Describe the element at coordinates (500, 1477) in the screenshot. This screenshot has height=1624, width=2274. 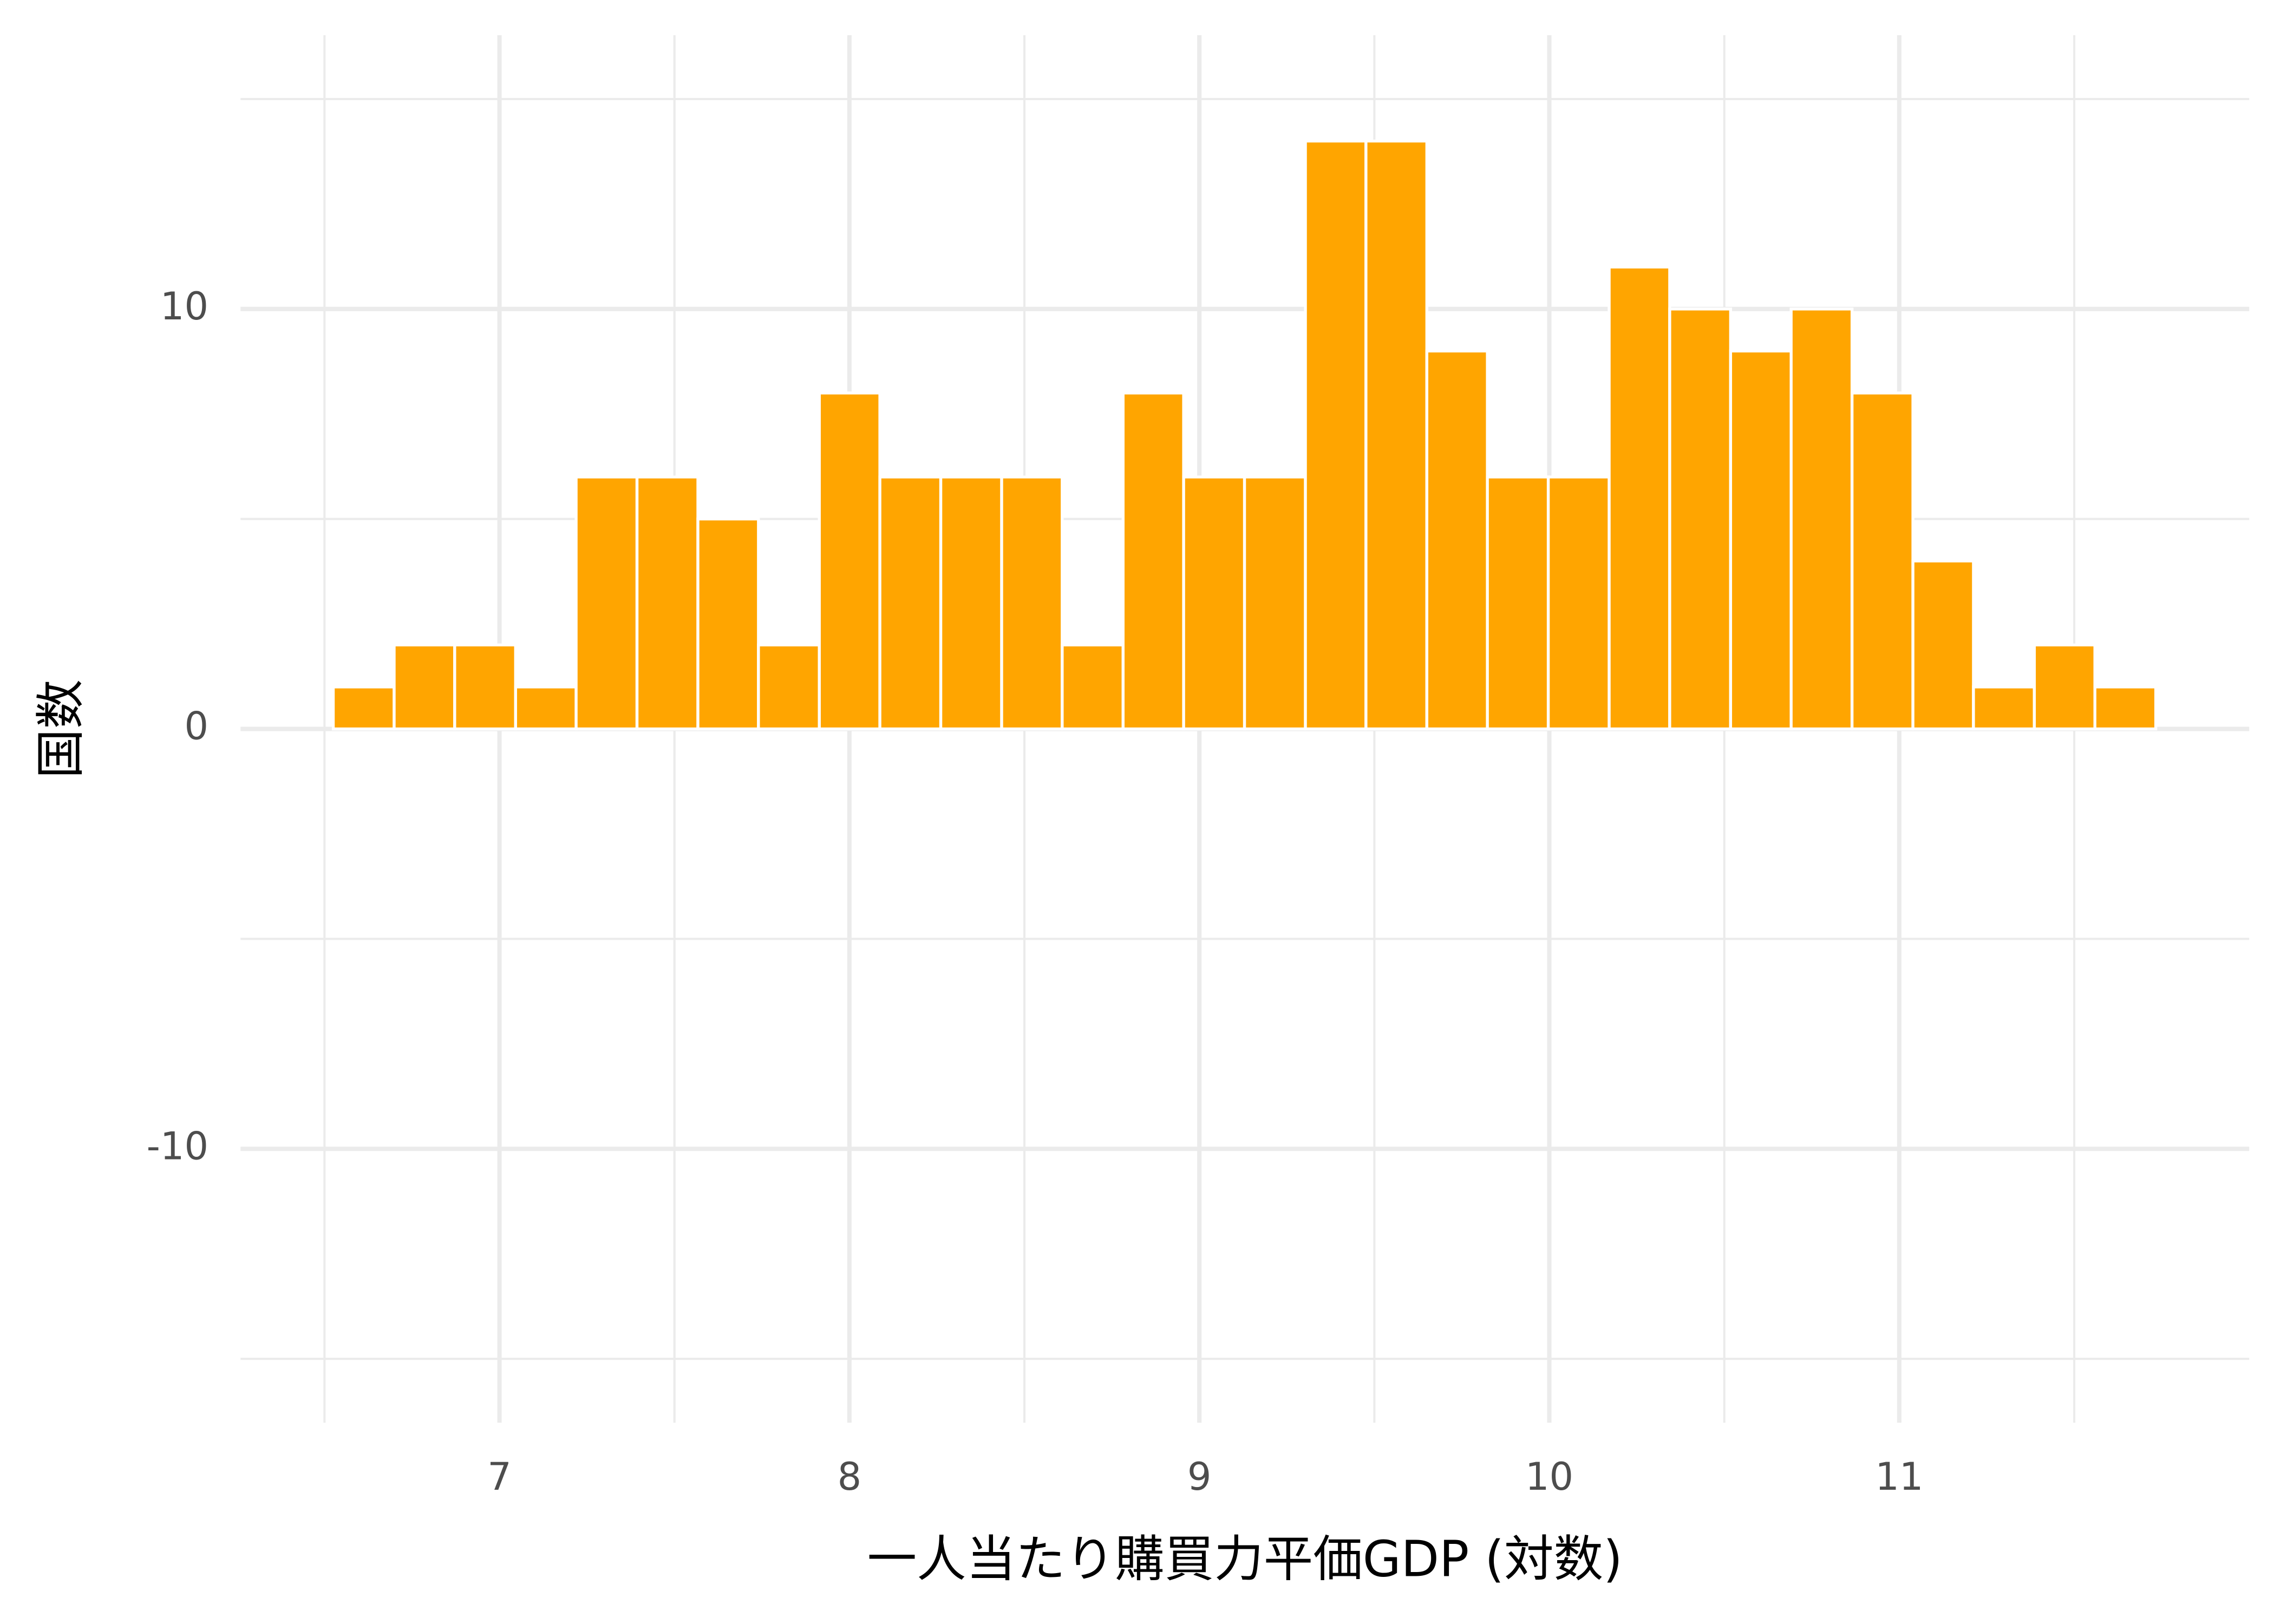
I see `x-tick-label: 7` at that location.